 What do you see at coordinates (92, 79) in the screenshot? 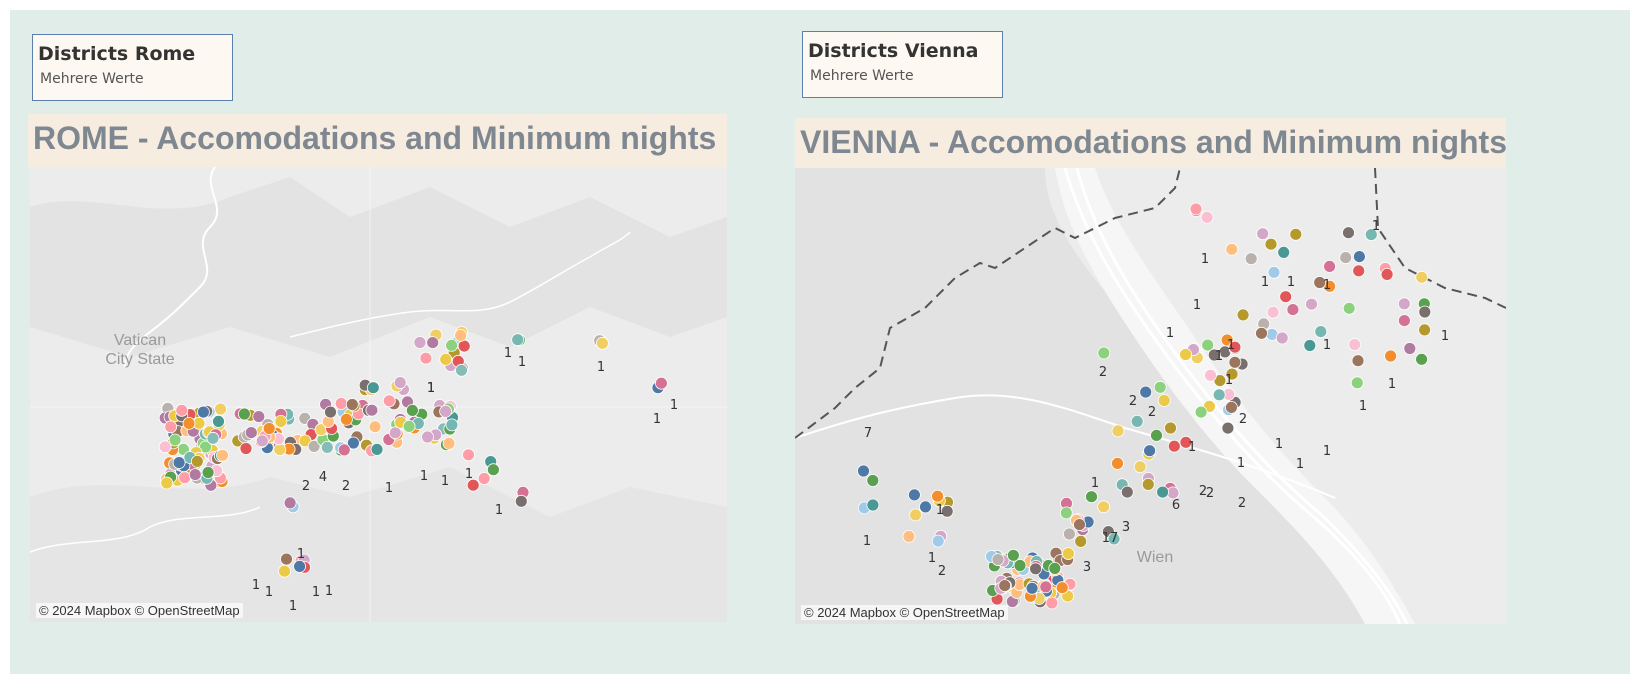
I see `filter-value: Mehrere Werte` at bounding box center [92, 79].